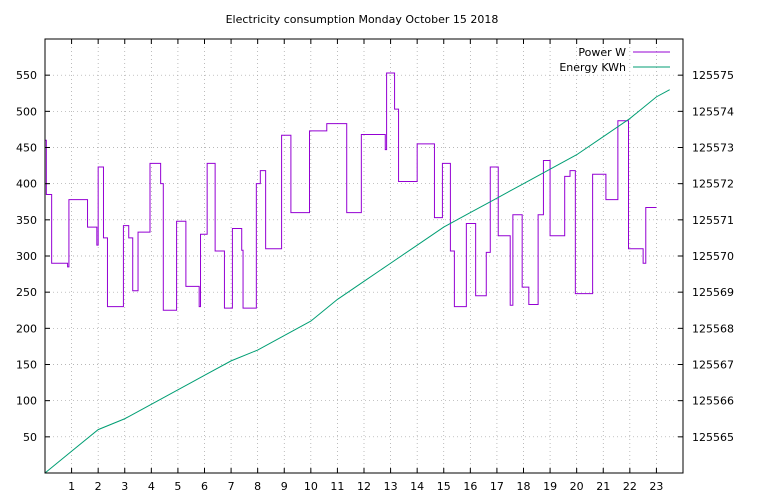 Image resolution: width=768 pixels, height=500 pixels. Describe the element at coordinates (713, 365) in the screenshot. I see `y2-tick-label: 125567` at that location.